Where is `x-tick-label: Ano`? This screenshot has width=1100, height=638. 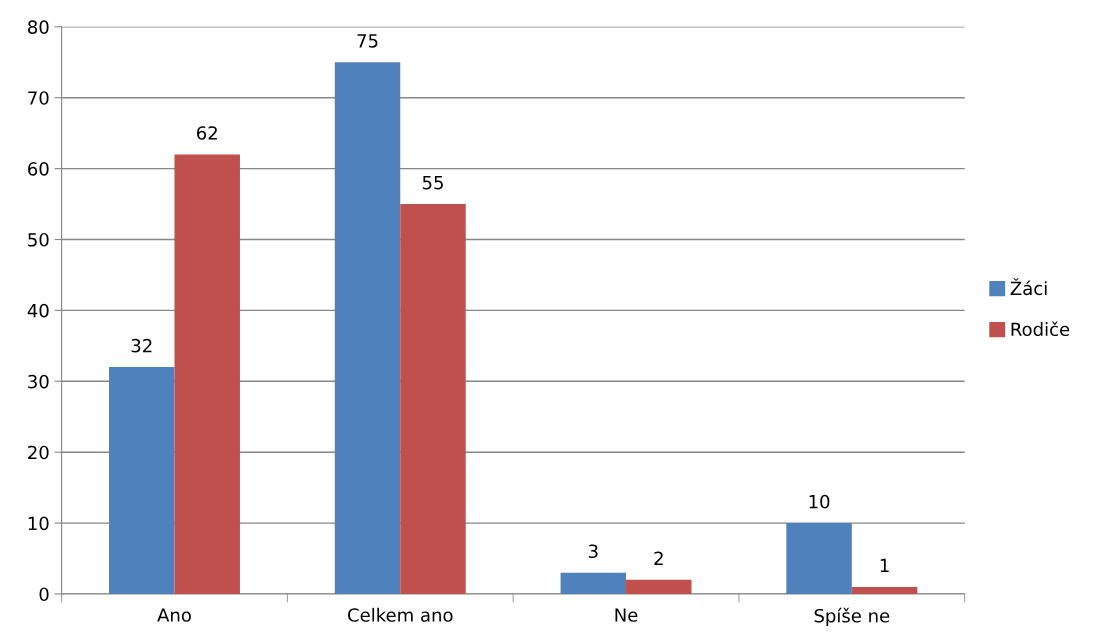 x-tick-label: Ano is located at coordinates (174, 615).